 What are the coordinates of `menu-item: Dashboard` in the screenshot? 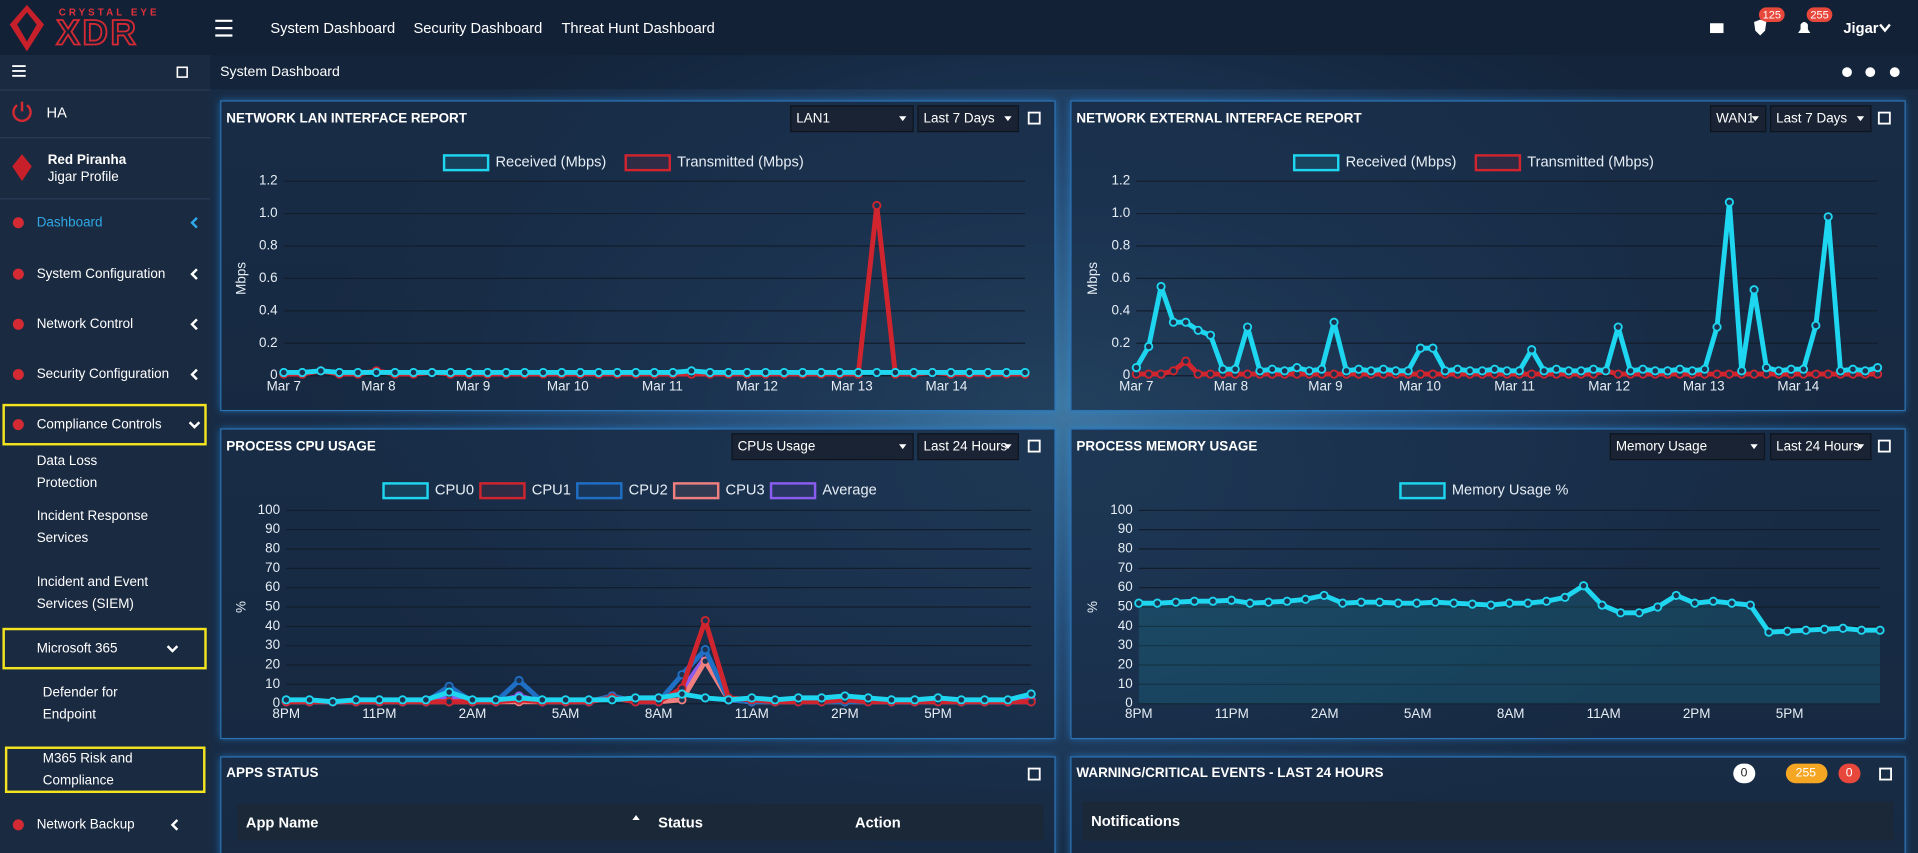 It's located at (69, 223).